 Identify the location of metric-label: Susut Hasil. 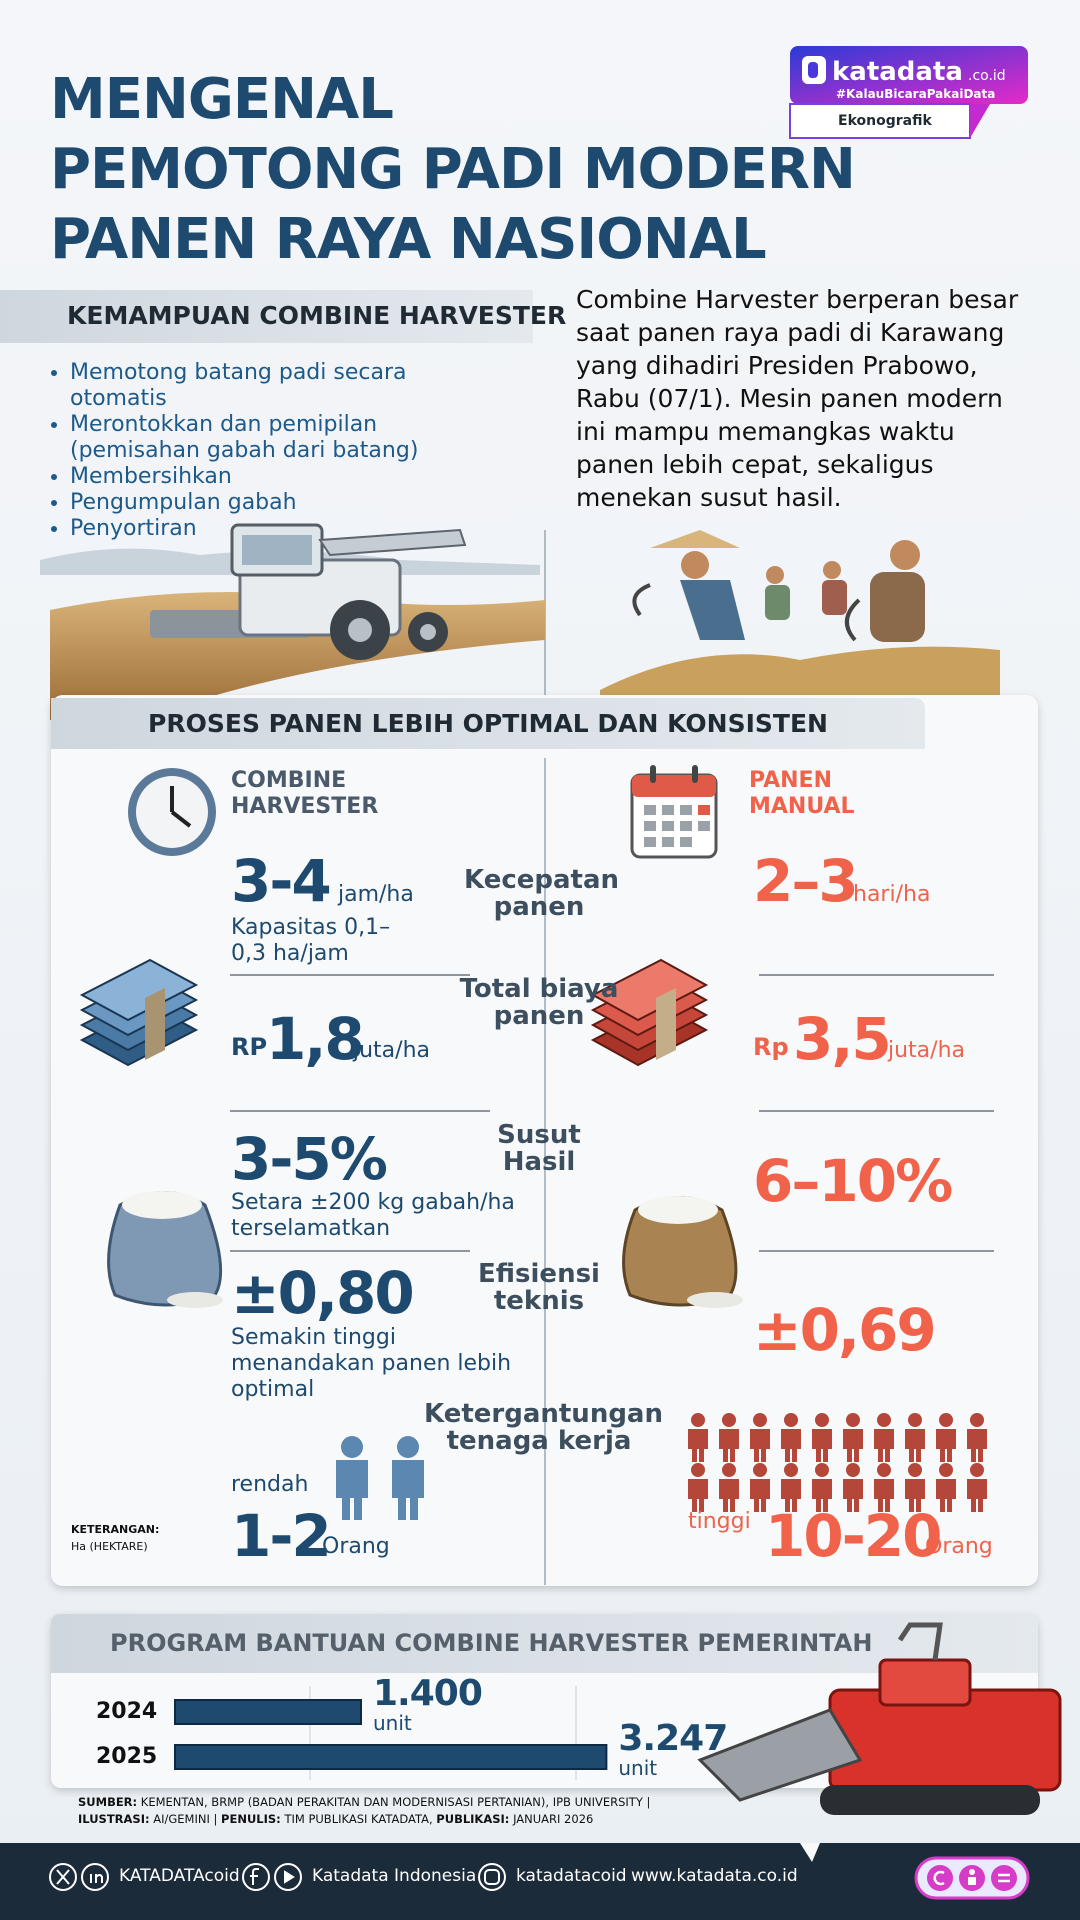
(539, 1149).